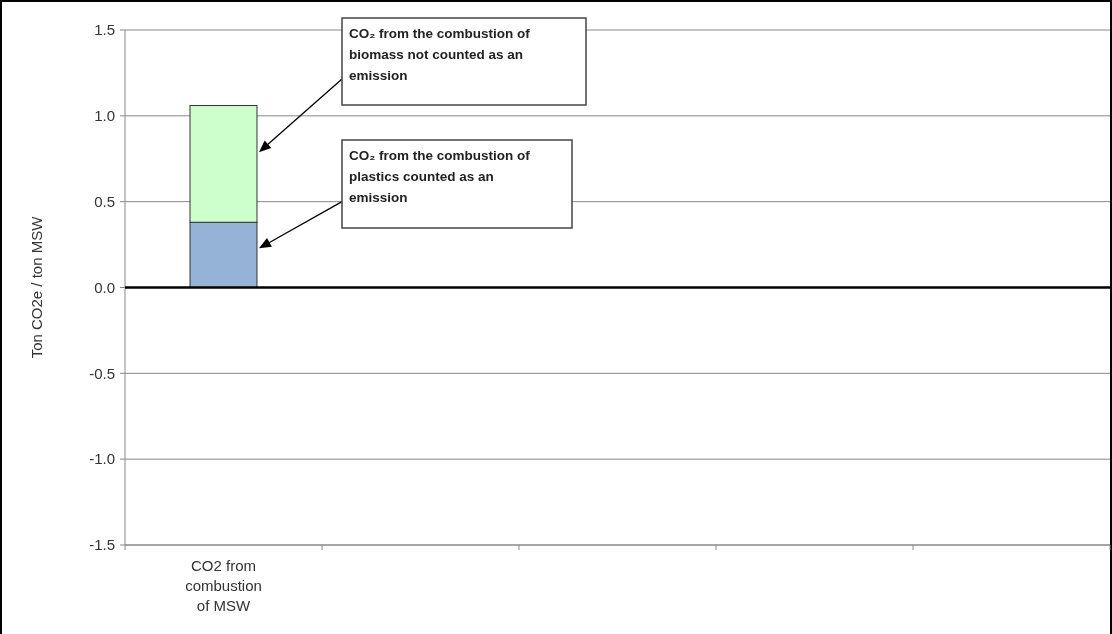  I want to click on annotation: CO₂ from the combustion of biomass not counted as an emission, so click(440, 54).